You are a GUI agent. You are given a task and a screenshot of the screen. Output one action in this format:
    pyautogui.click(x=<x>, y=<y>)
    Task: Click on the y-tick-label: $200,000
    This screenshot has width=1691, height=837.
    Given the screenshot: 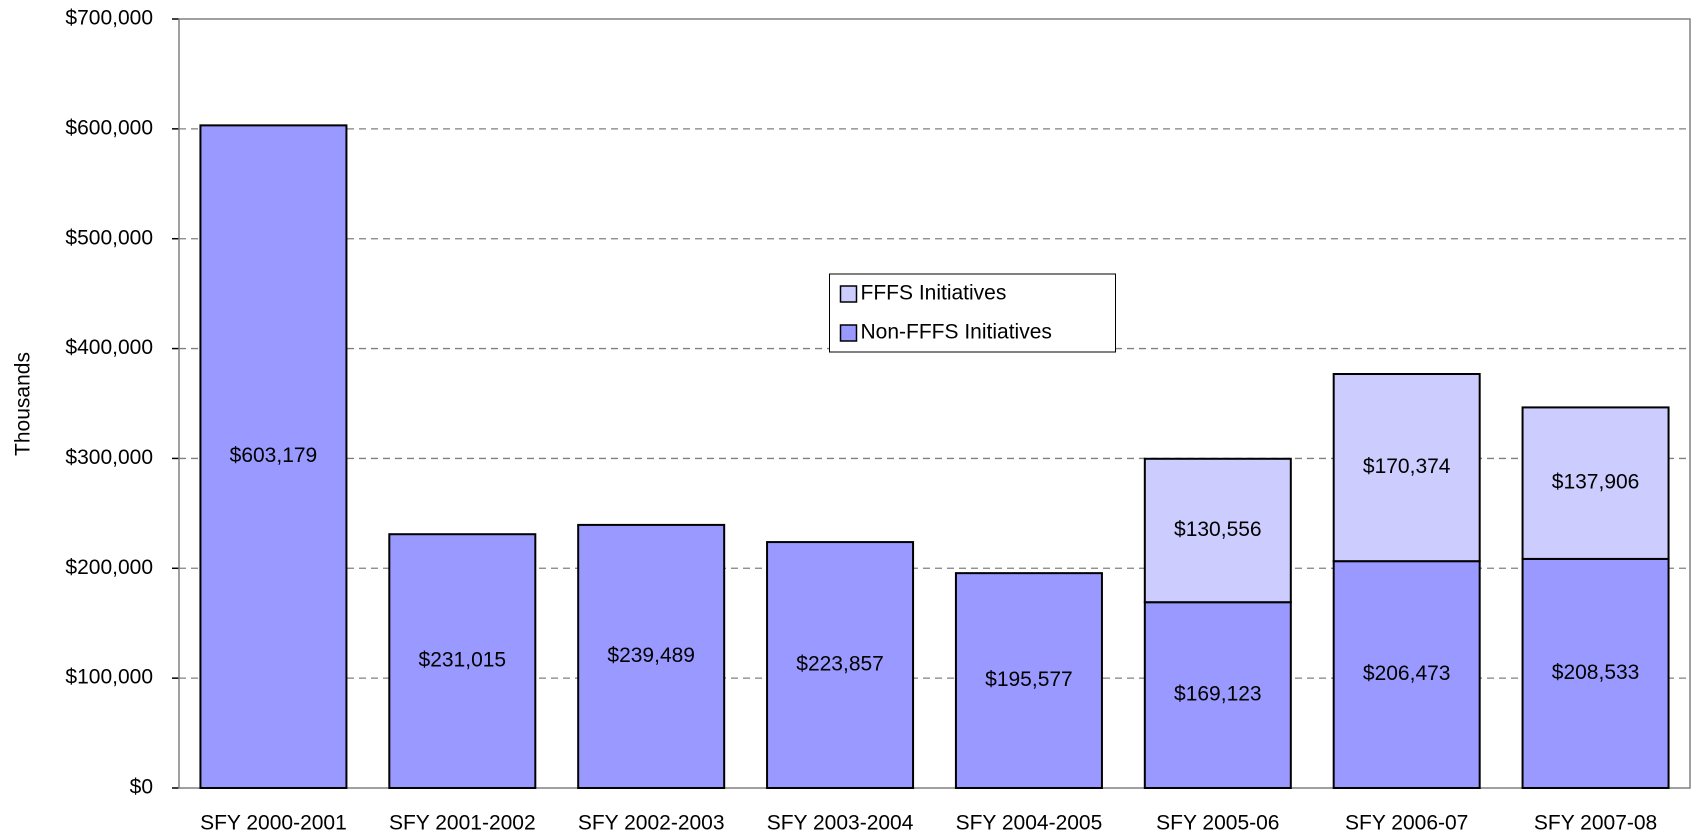 What is the action you would take?
    pyautogui.click(x=109, y=567)
    